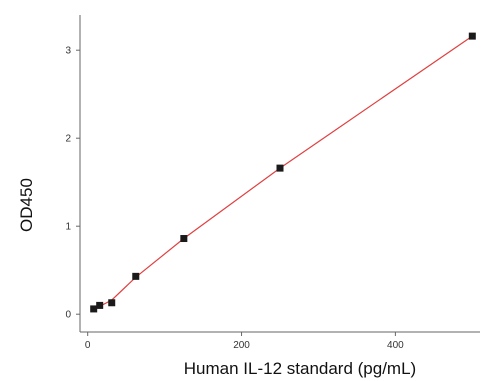  I want to click on x-tick-label: 200, so click(241, 345).